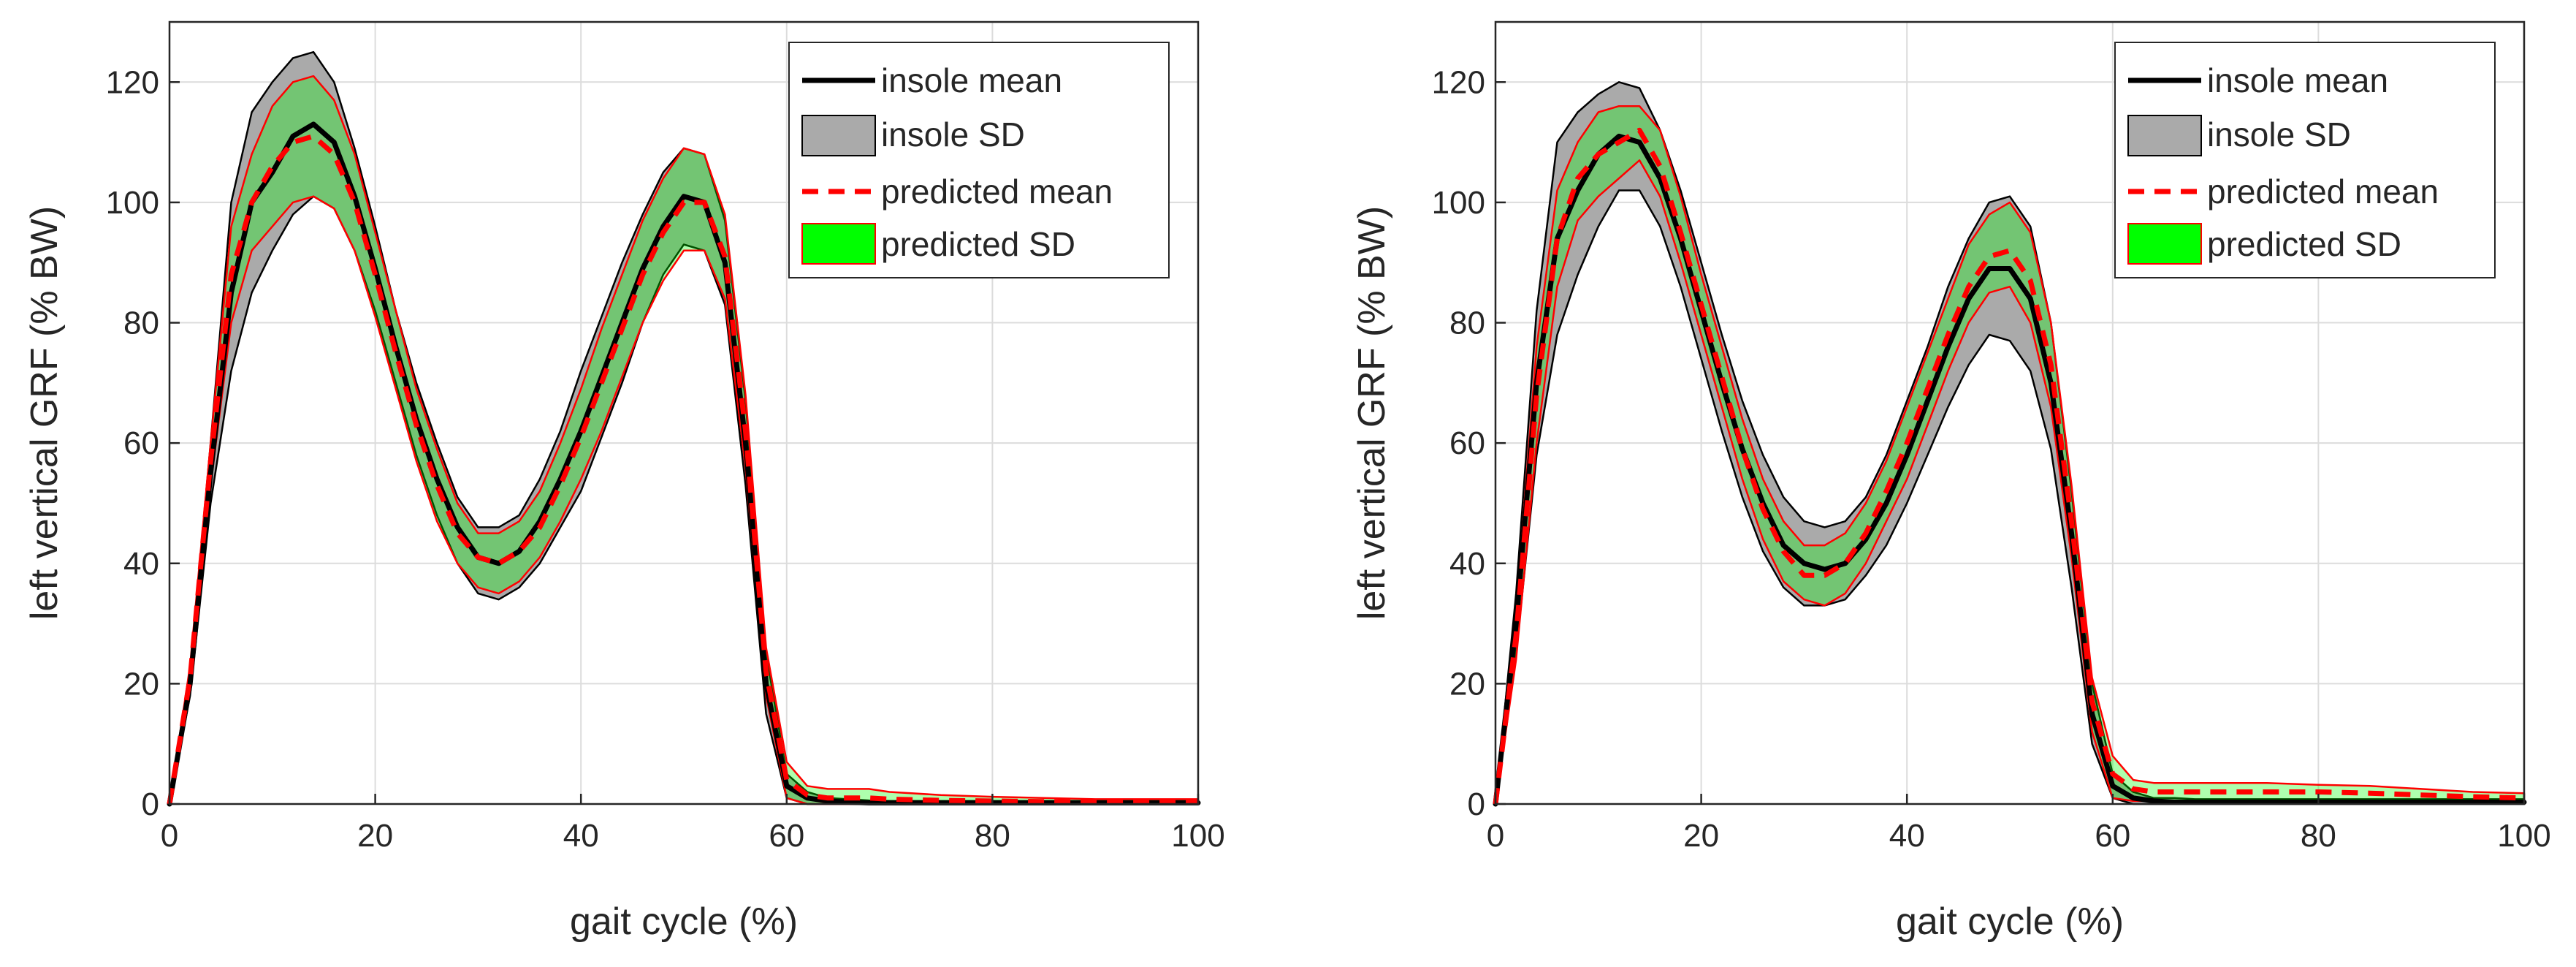  Describe the element at coordinates (169, 836) in the screenshot. I see `left-xtick-label-0: 0` at that location.